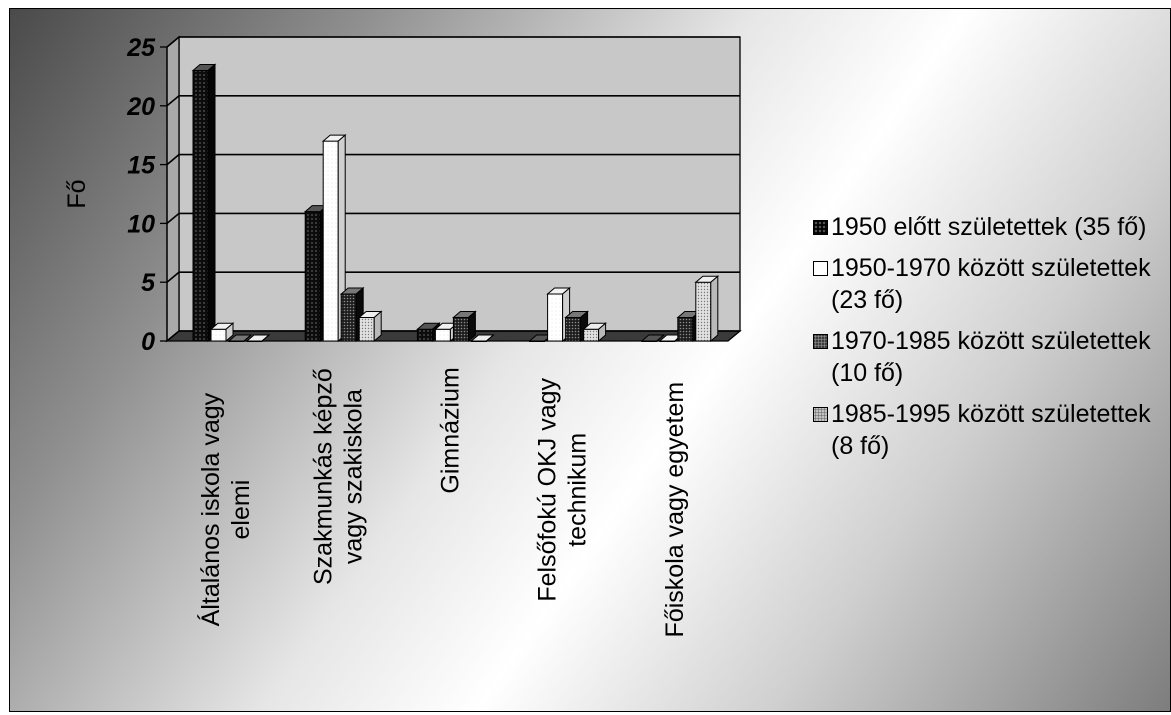  I want to click on bar-s1-c1, so click(334, 238).